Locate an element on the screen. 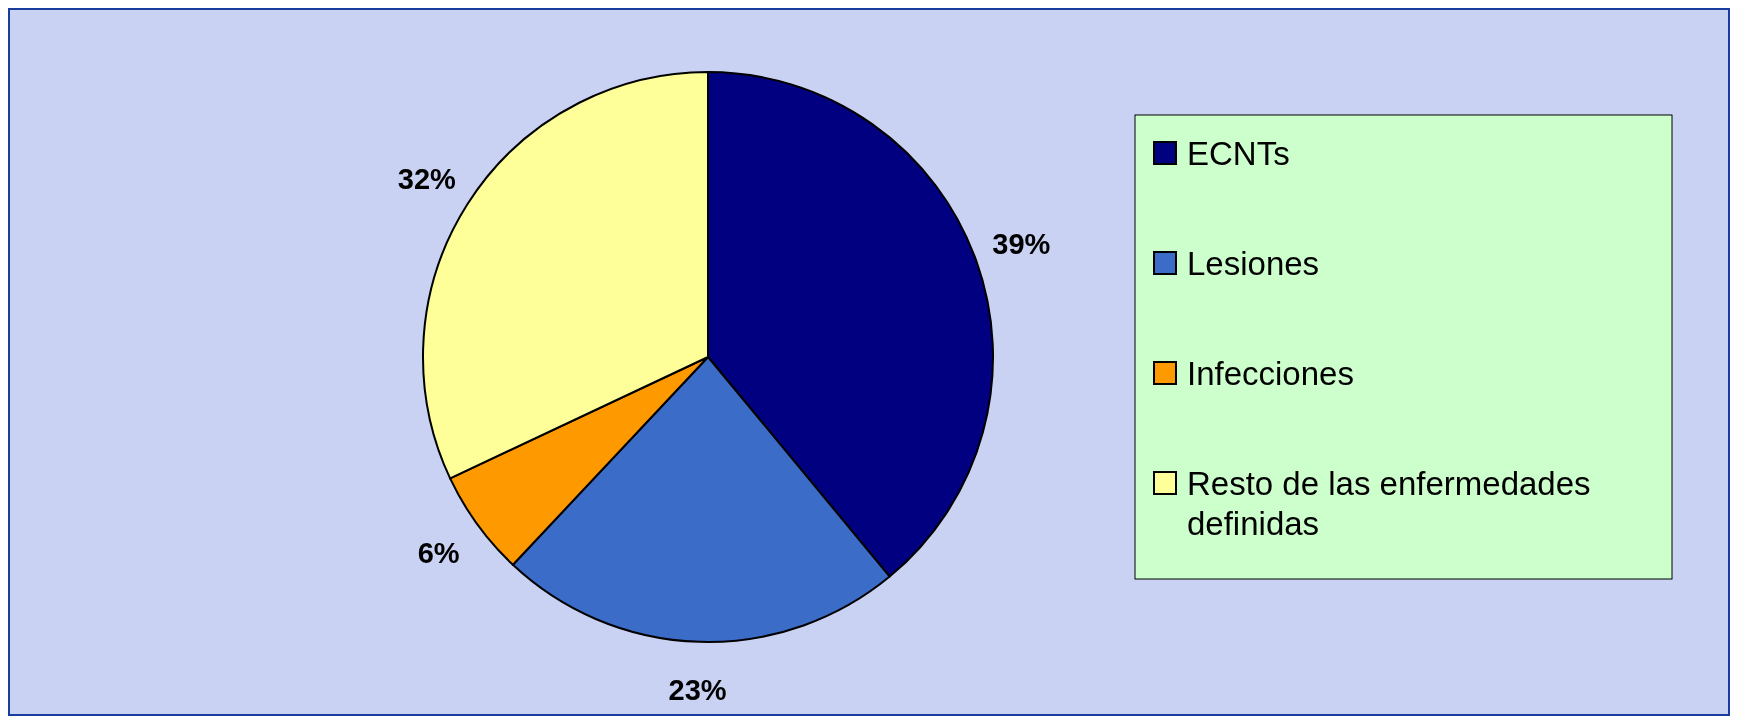 Image resolution: width=1738 pixels, height=724 pixels. legend-label: Infecciones is located at coordinates (1270, 373).